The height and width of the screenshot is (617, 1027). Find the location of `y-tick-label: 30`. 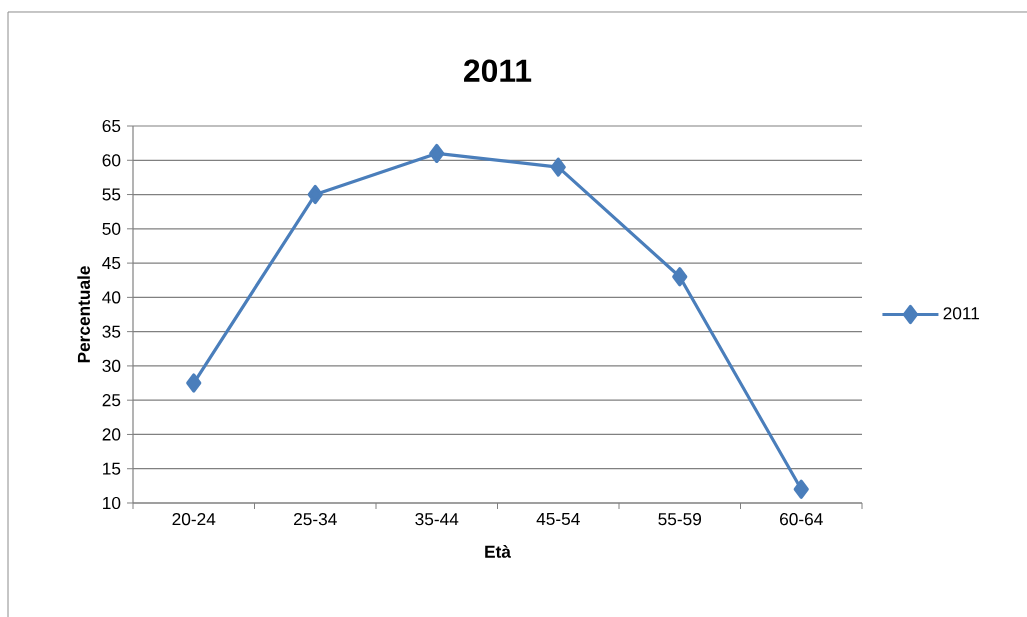

y-tick-label: 30 is located at coordinates (111, 366).